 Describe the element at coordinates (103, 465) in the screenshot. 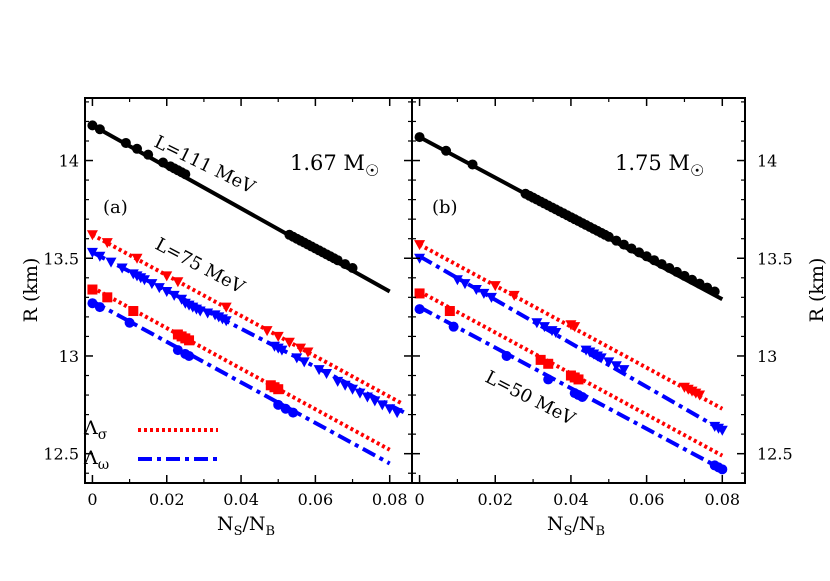

I see `legend-omega-sub: ω` at that location.